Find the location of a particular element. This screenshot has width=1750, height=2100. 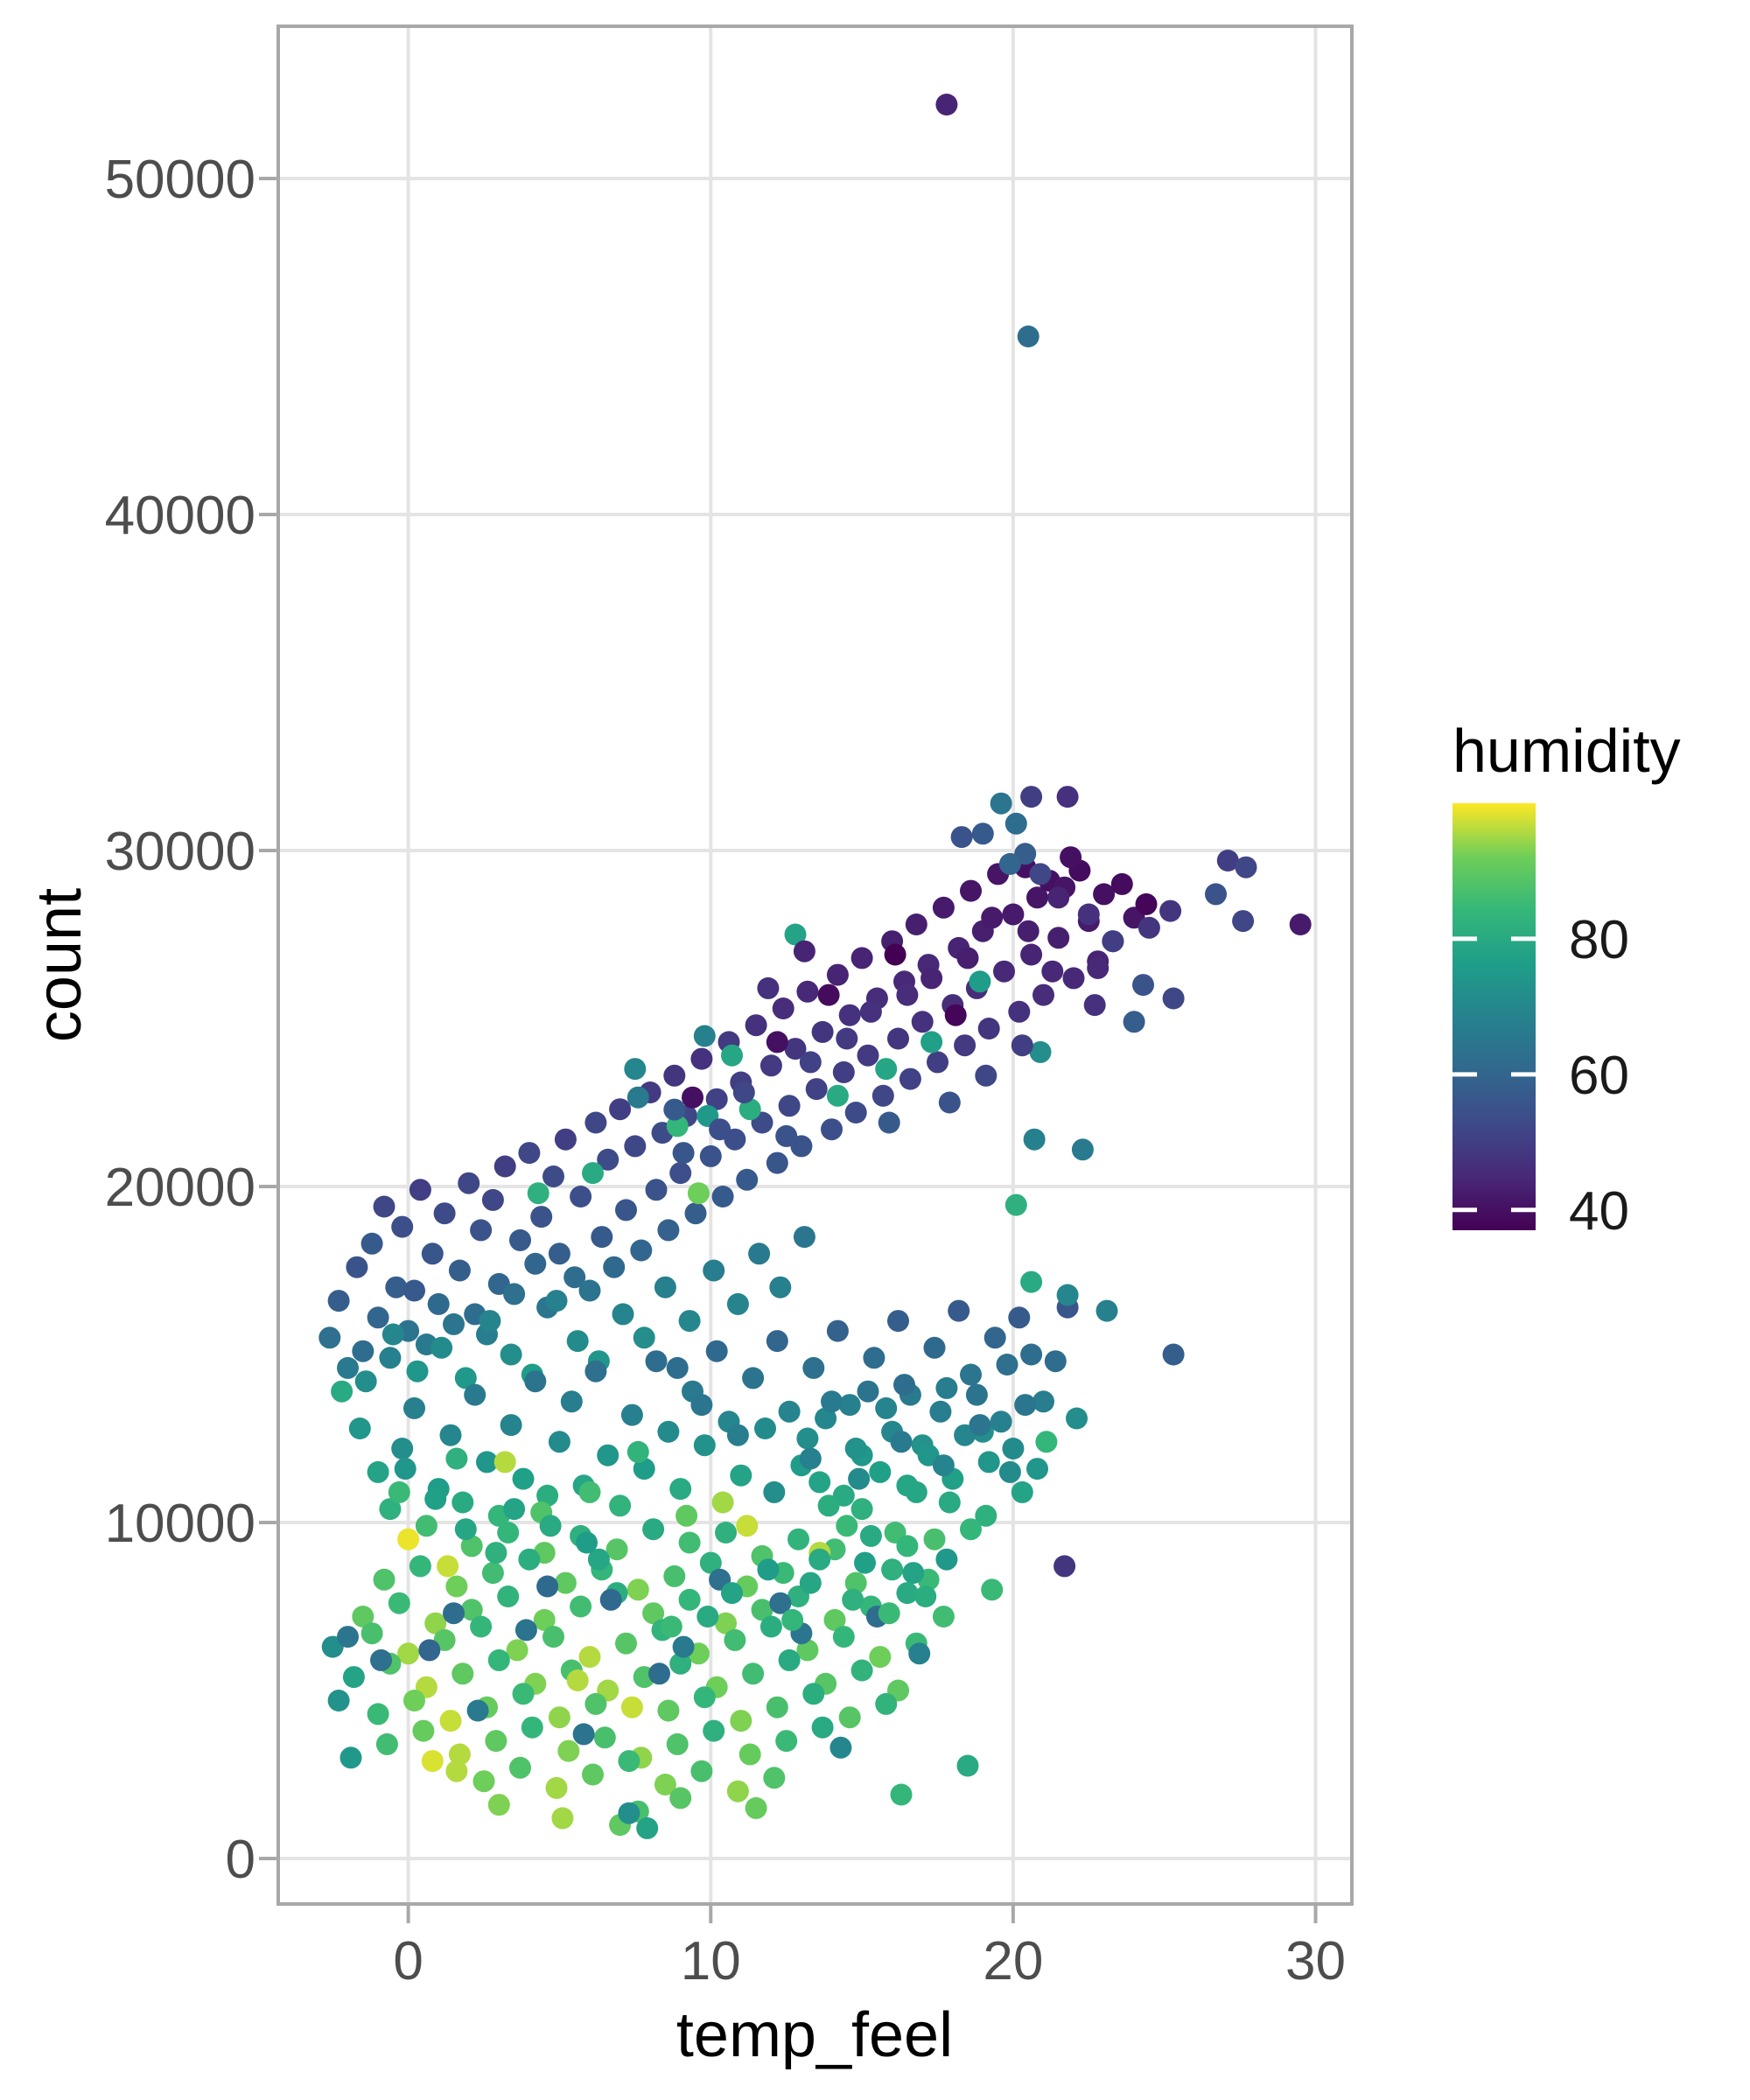

x-tick-label: 20 is located at coordinates (1013, 1961).